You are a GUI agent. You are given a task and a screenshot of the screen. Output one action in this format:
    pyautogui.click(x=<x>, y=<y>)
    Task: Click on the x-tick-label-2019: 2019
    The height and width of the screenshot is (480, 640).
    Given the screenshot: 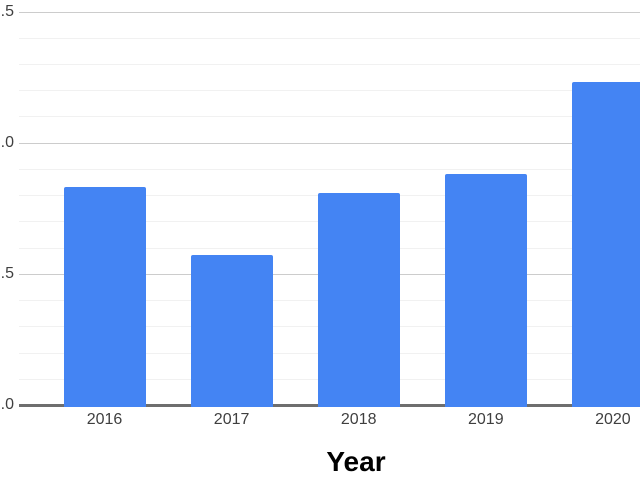 What is the action you would take?
    pyautogui.click(x=486, y=419)
    